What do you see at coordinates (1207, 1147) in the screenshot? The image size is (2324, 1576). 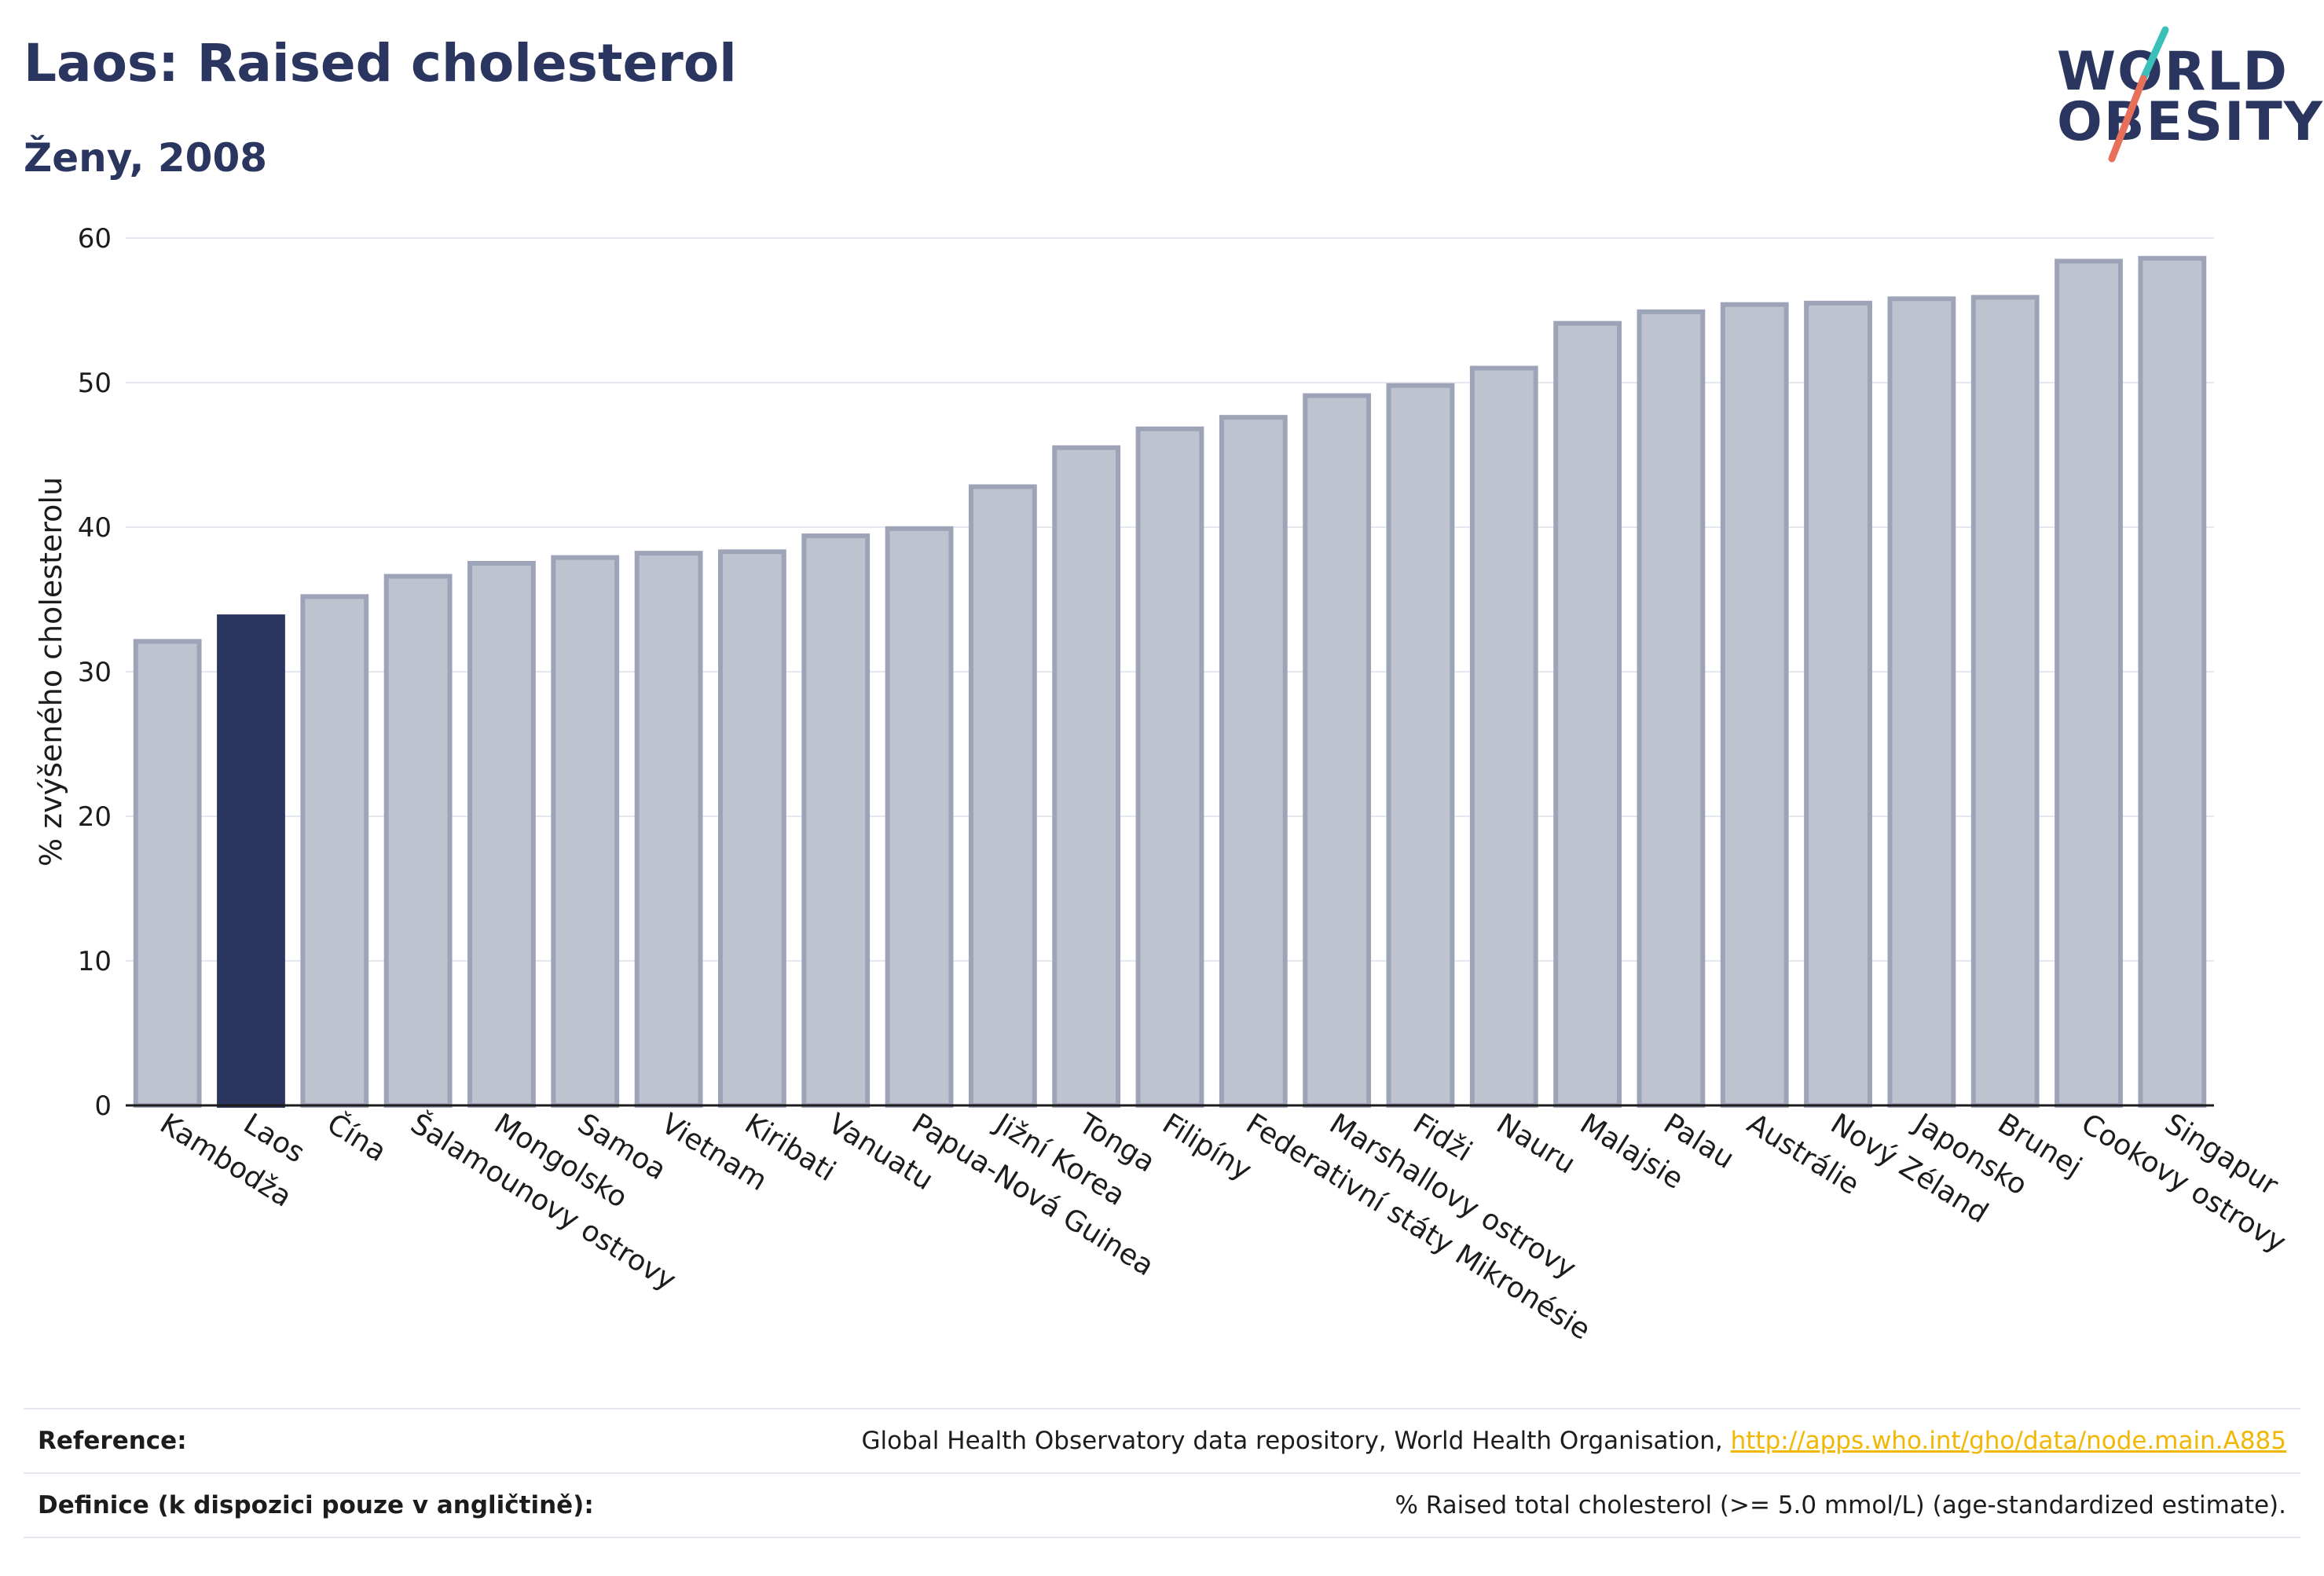 I see `x-tick-label: Filipíny` at bounding box center [1207, 1147].